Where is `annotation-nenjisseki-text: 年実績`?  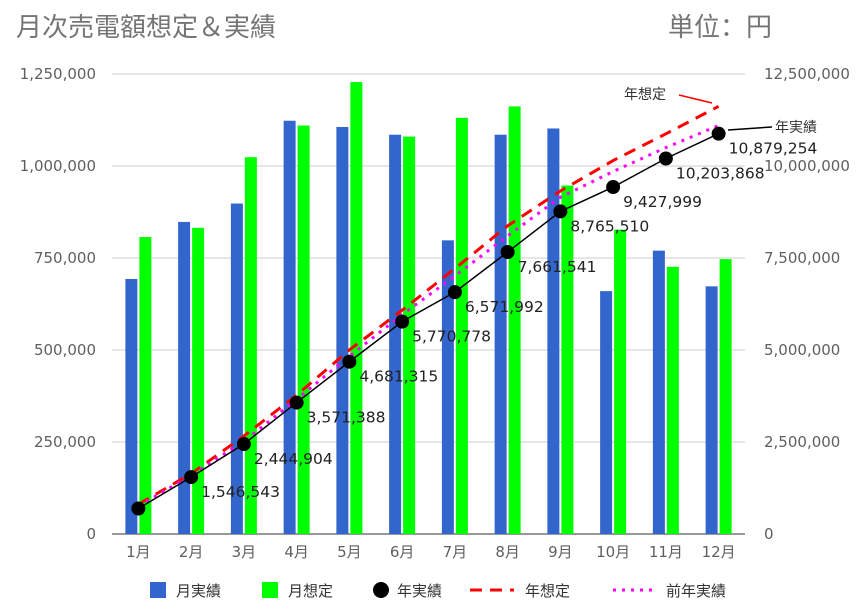
annotation-nenjisseki-text: 年実績 is located at coordinates (796, 128).